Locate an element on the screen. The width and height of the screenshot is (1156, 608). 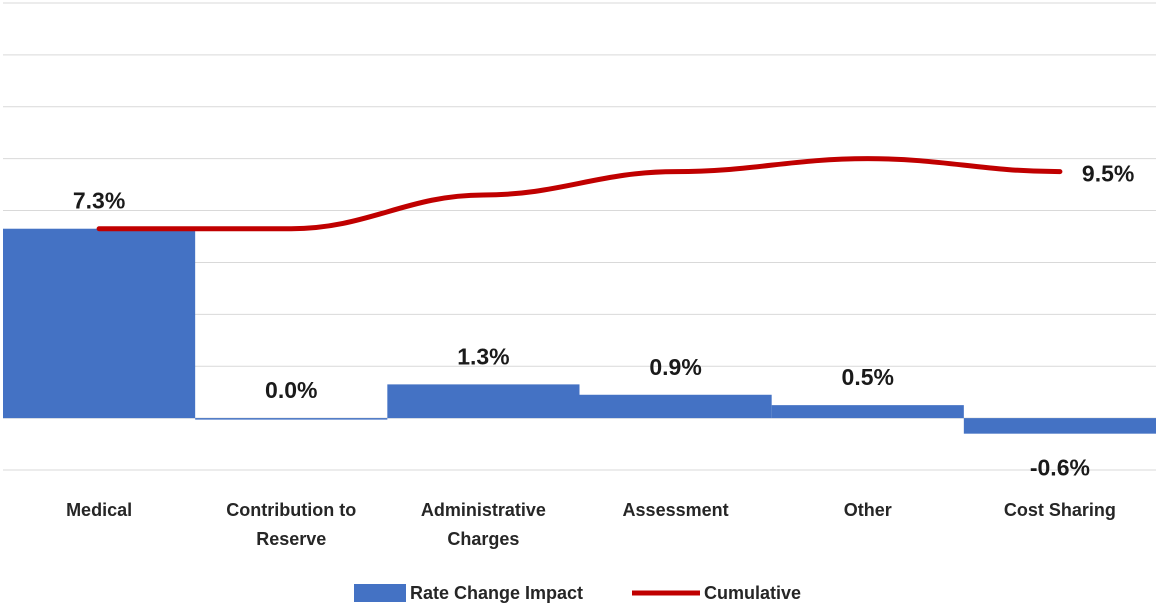
data-label-medical: 7.3% is located at coordinates (99, 201).